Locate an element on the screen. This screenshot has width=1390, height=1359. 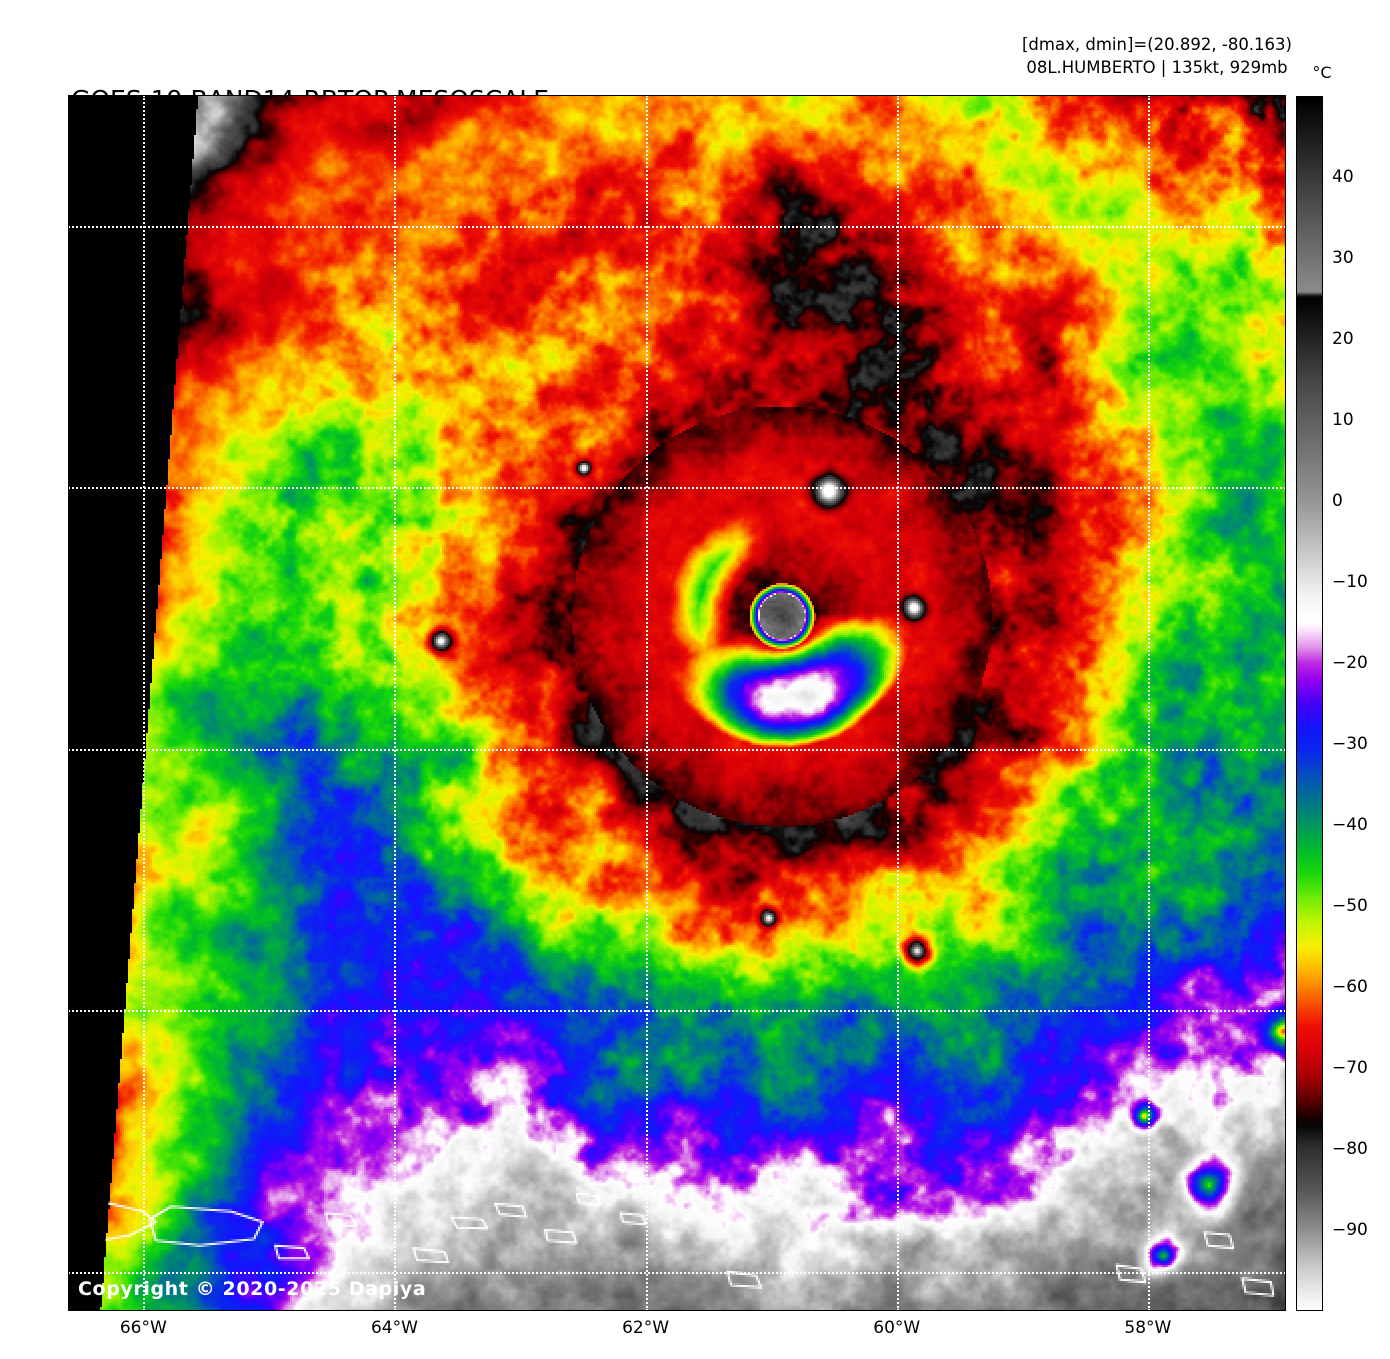
colorbar-tick-label: −40 is located at coordinates (1350, 825).